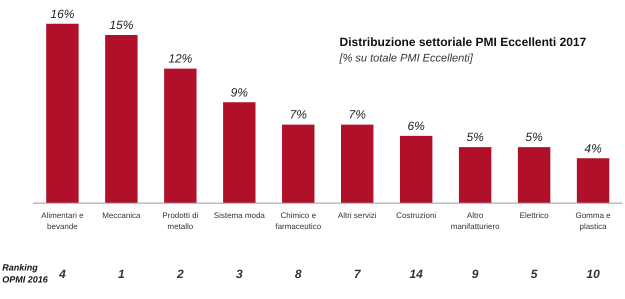 This screenshot has width=625, height=299. I want to click on x-tick-label: Alimentari e bevande, so click(62, 221).